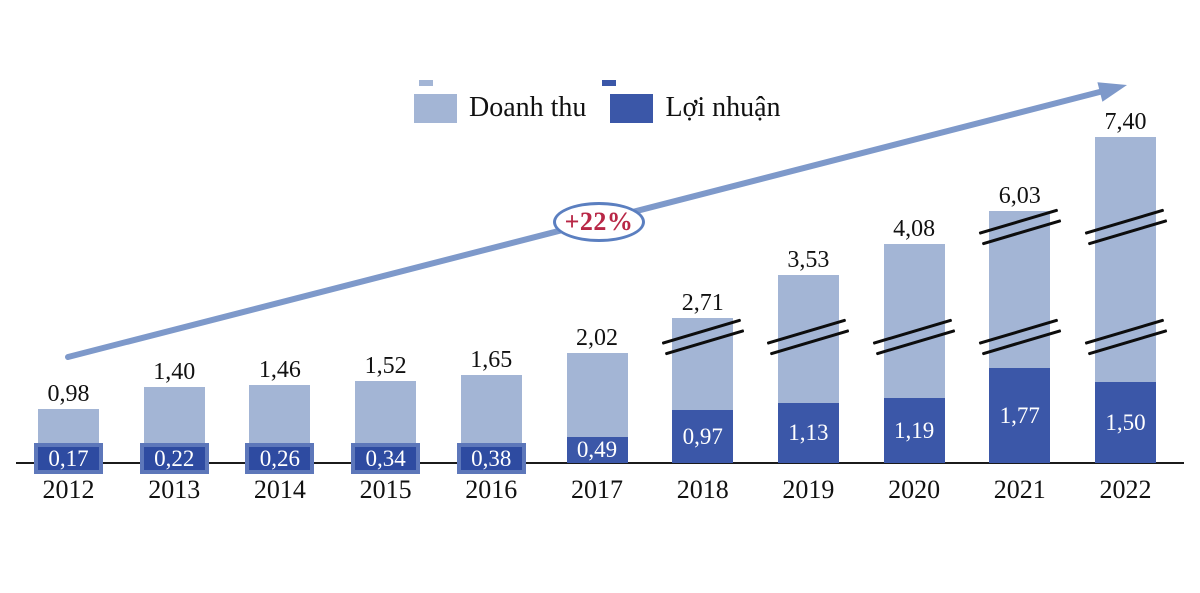 The image size is (1200, 593). Describe the element at coordinates (68, 458) in the screenshot. I see `profit-badge-2012: 0,17` at that location.